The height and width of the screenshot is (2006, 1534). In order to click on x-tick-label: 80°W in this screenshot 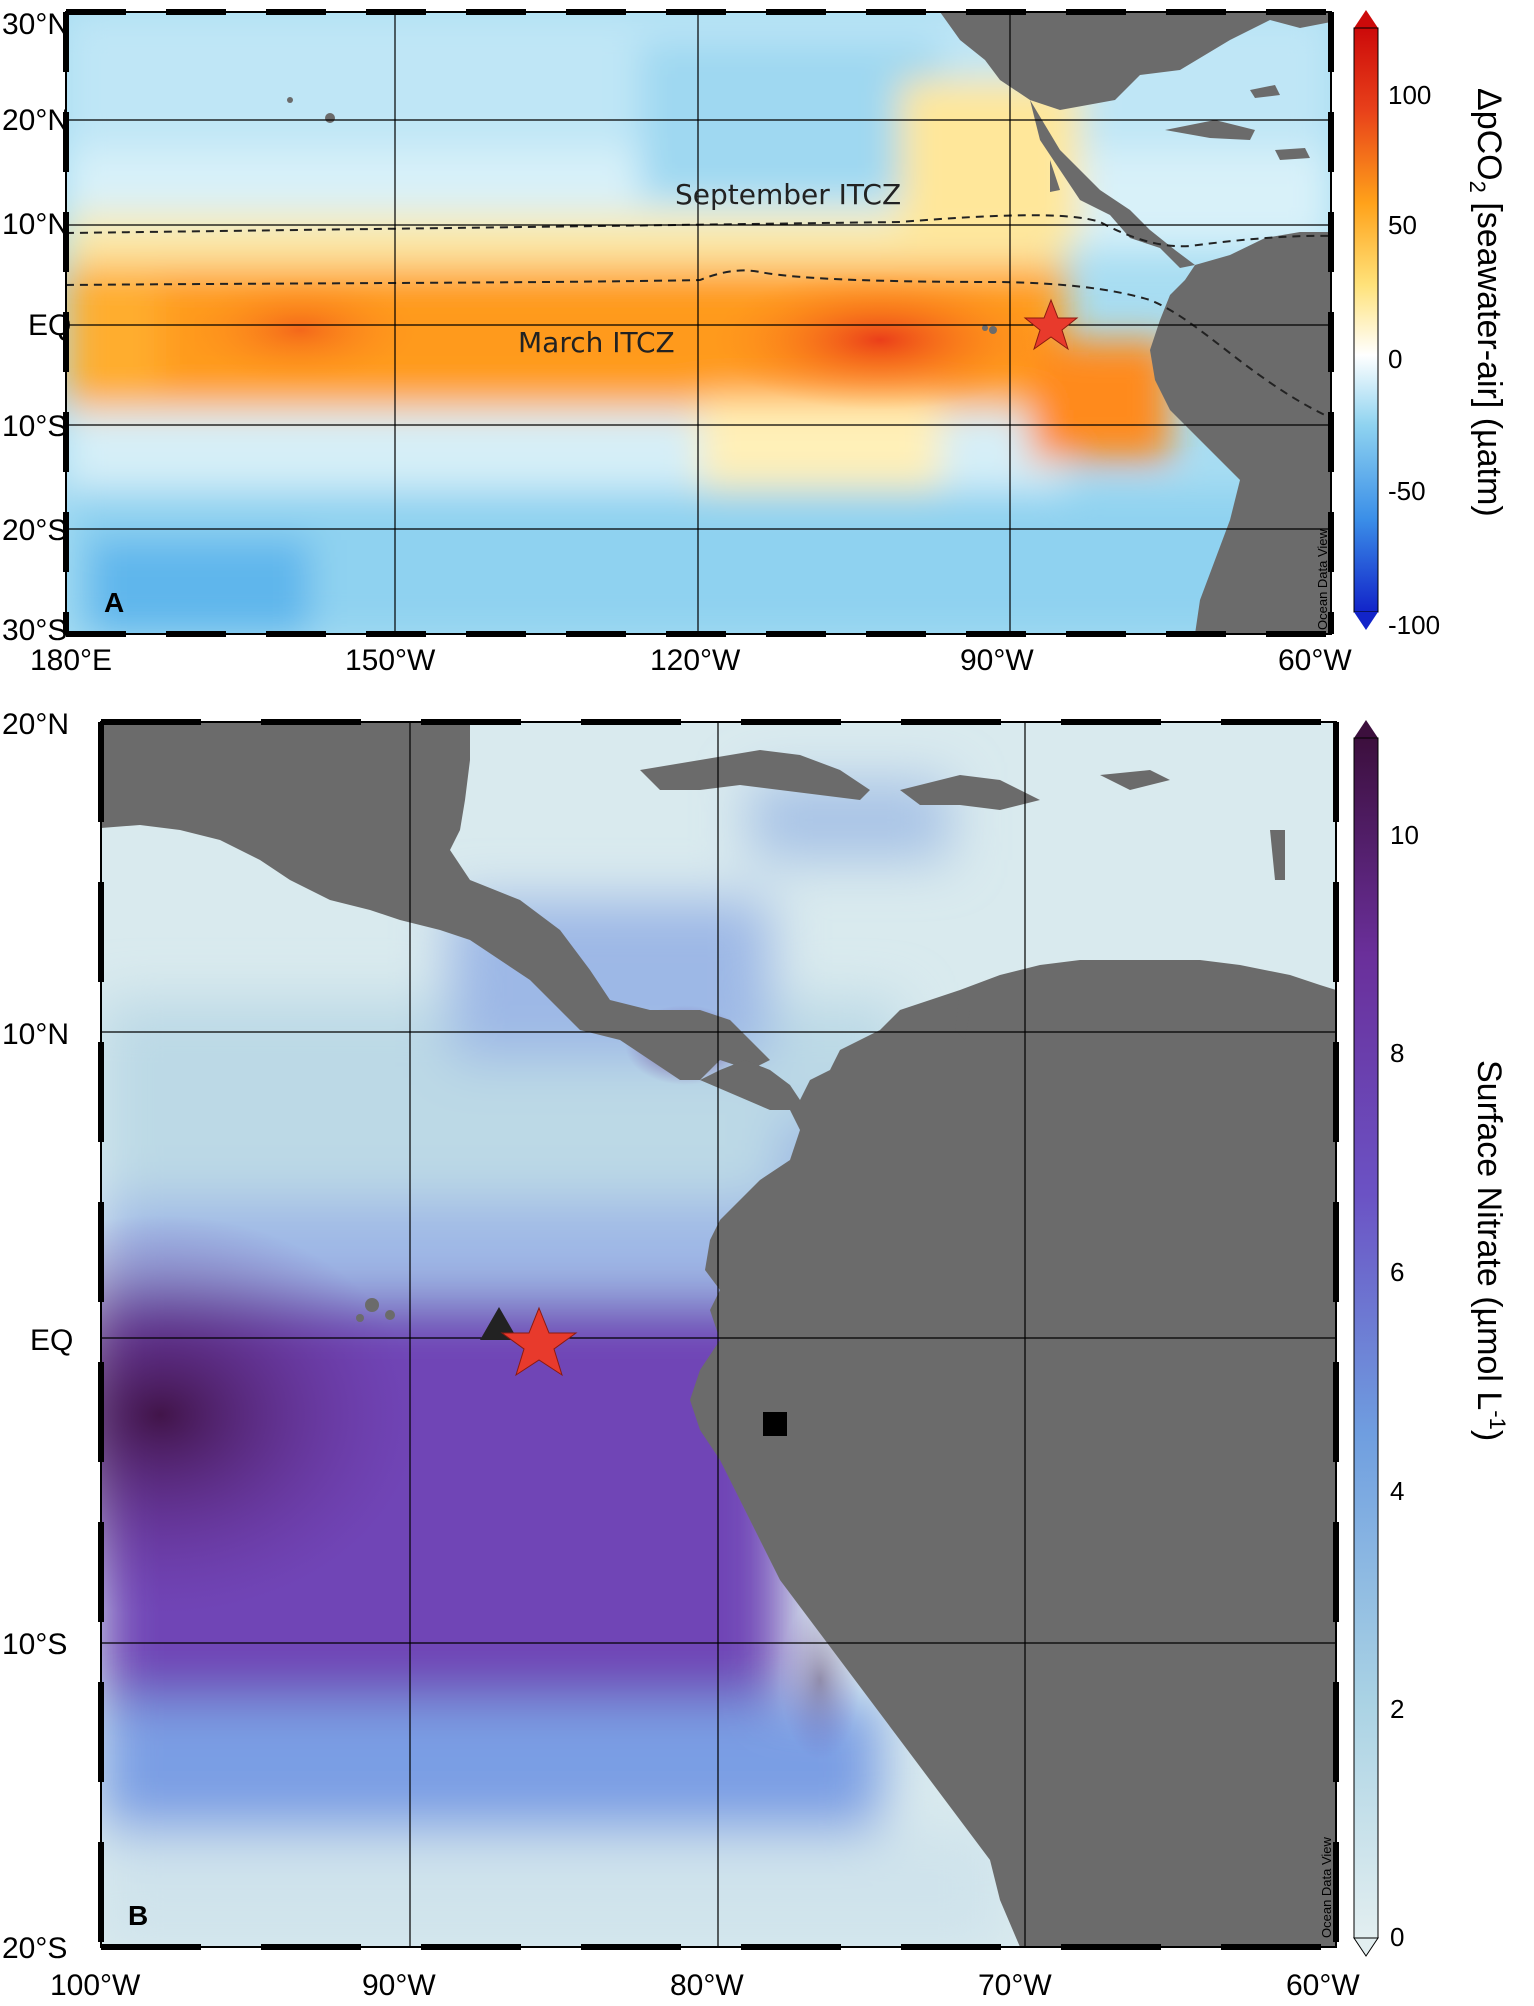, I will do `click(707, 1985)`.